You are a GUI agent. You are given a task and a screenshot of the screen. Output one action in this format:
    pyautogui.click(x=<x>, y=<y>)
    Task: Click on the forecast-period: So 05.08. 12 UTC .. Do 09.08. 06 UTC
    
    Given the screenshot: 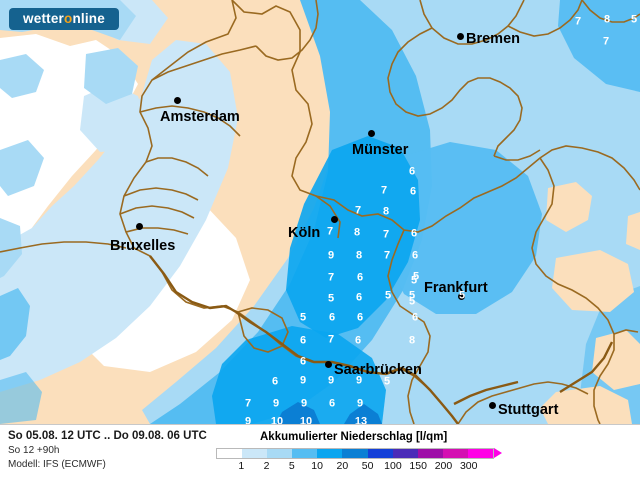 What is the action you would take?
    pyautogui.click(x=107, y=436)
    